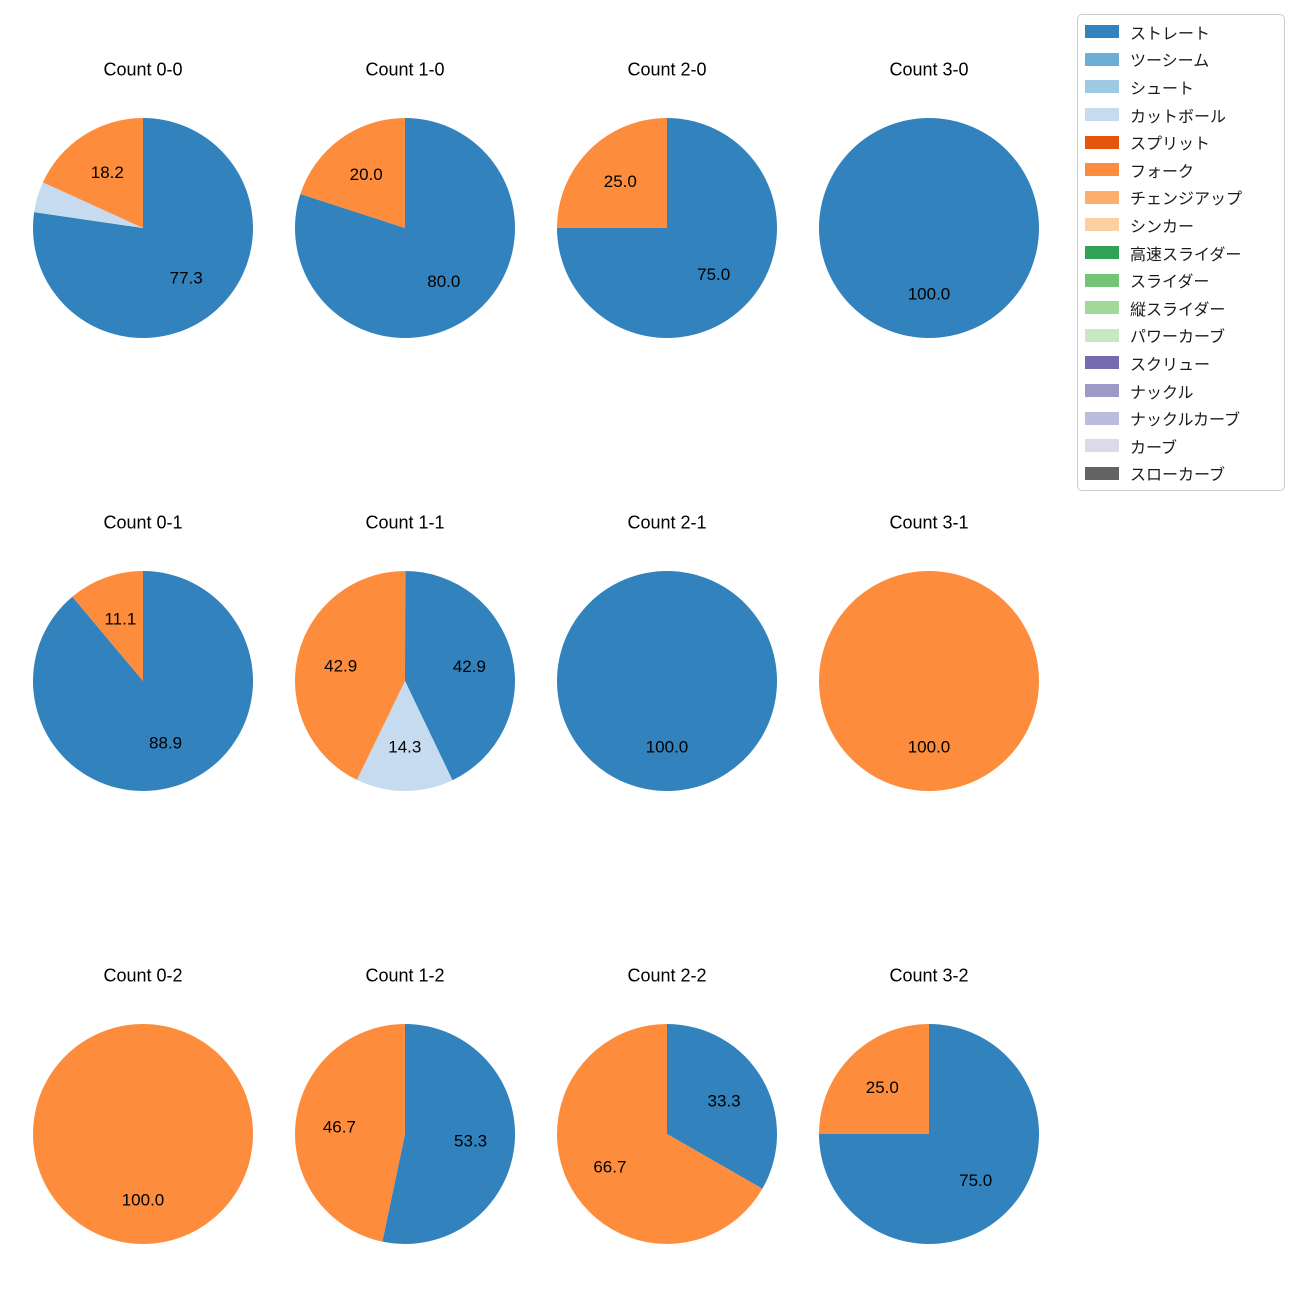 The height and width of the screenshot is (1300, 1300). I want to click on pct-label-count-0-0-0: 77.3, so click(186, 277).